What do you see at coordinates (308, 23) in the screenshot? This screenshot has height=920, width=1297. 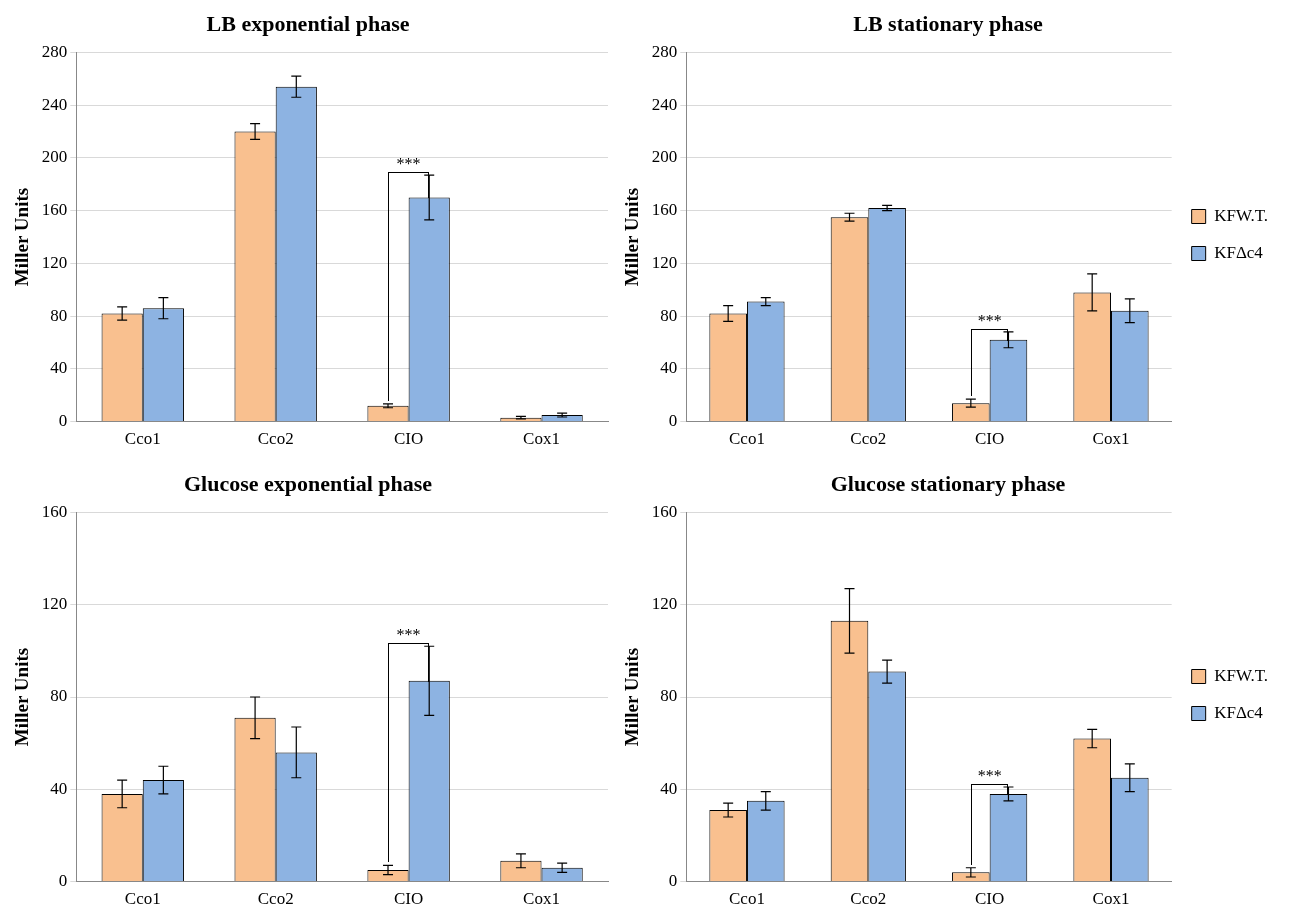 I see `chart-title: LB exponential phase` at bounding box center [308, 23].